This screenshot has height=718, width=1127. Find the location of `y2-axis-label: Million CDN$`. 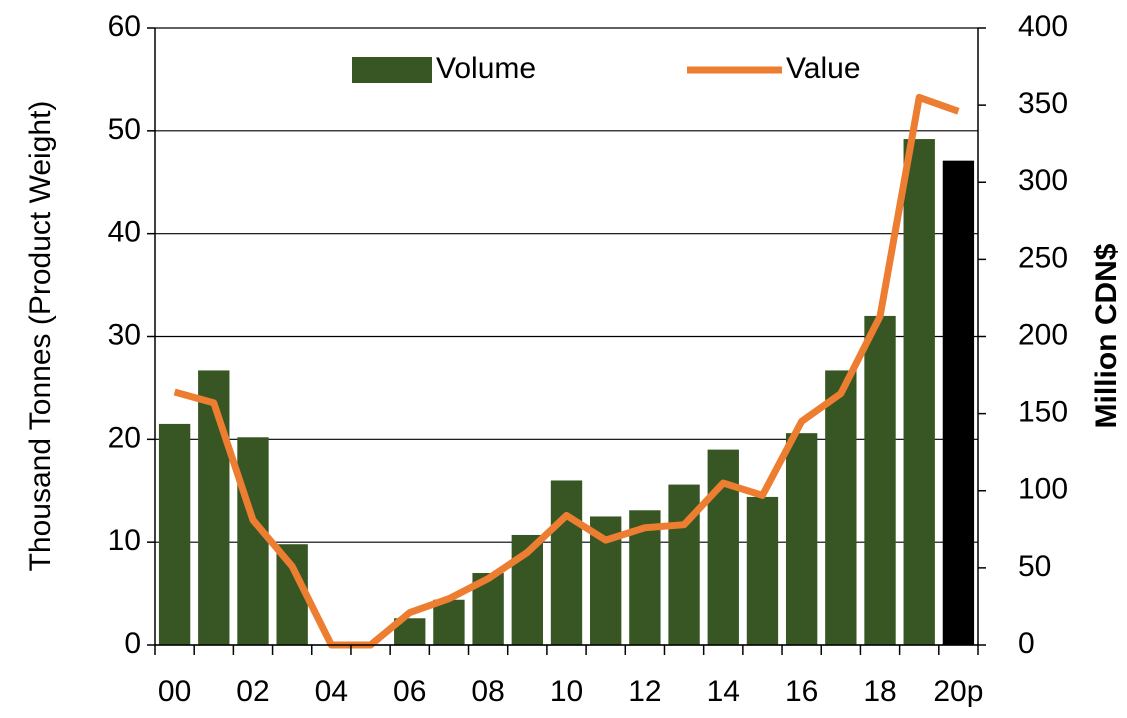

y2-axis-label: Million CDN$ is located at coordinates (1106, 335).